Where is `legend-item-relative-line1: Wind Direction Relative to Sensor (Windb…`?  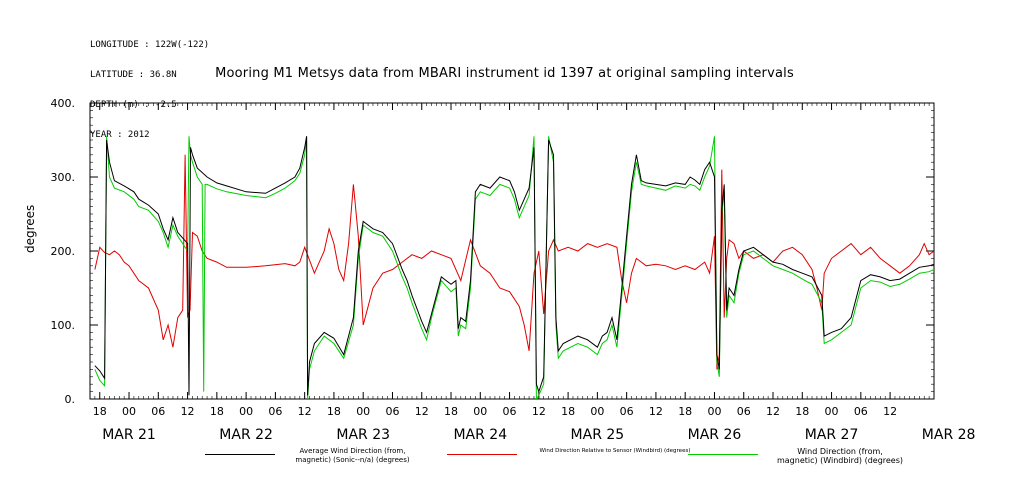
legend-item-relative-line1: Wind Direction Relative to Sensor (Windb… is located at coordinates (615, 451).